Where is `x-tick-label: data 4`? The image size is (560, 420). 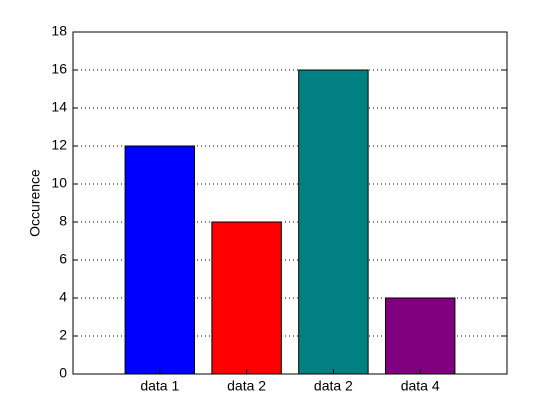
x-tick-label: data 4 is located at coordinates (420, 386).